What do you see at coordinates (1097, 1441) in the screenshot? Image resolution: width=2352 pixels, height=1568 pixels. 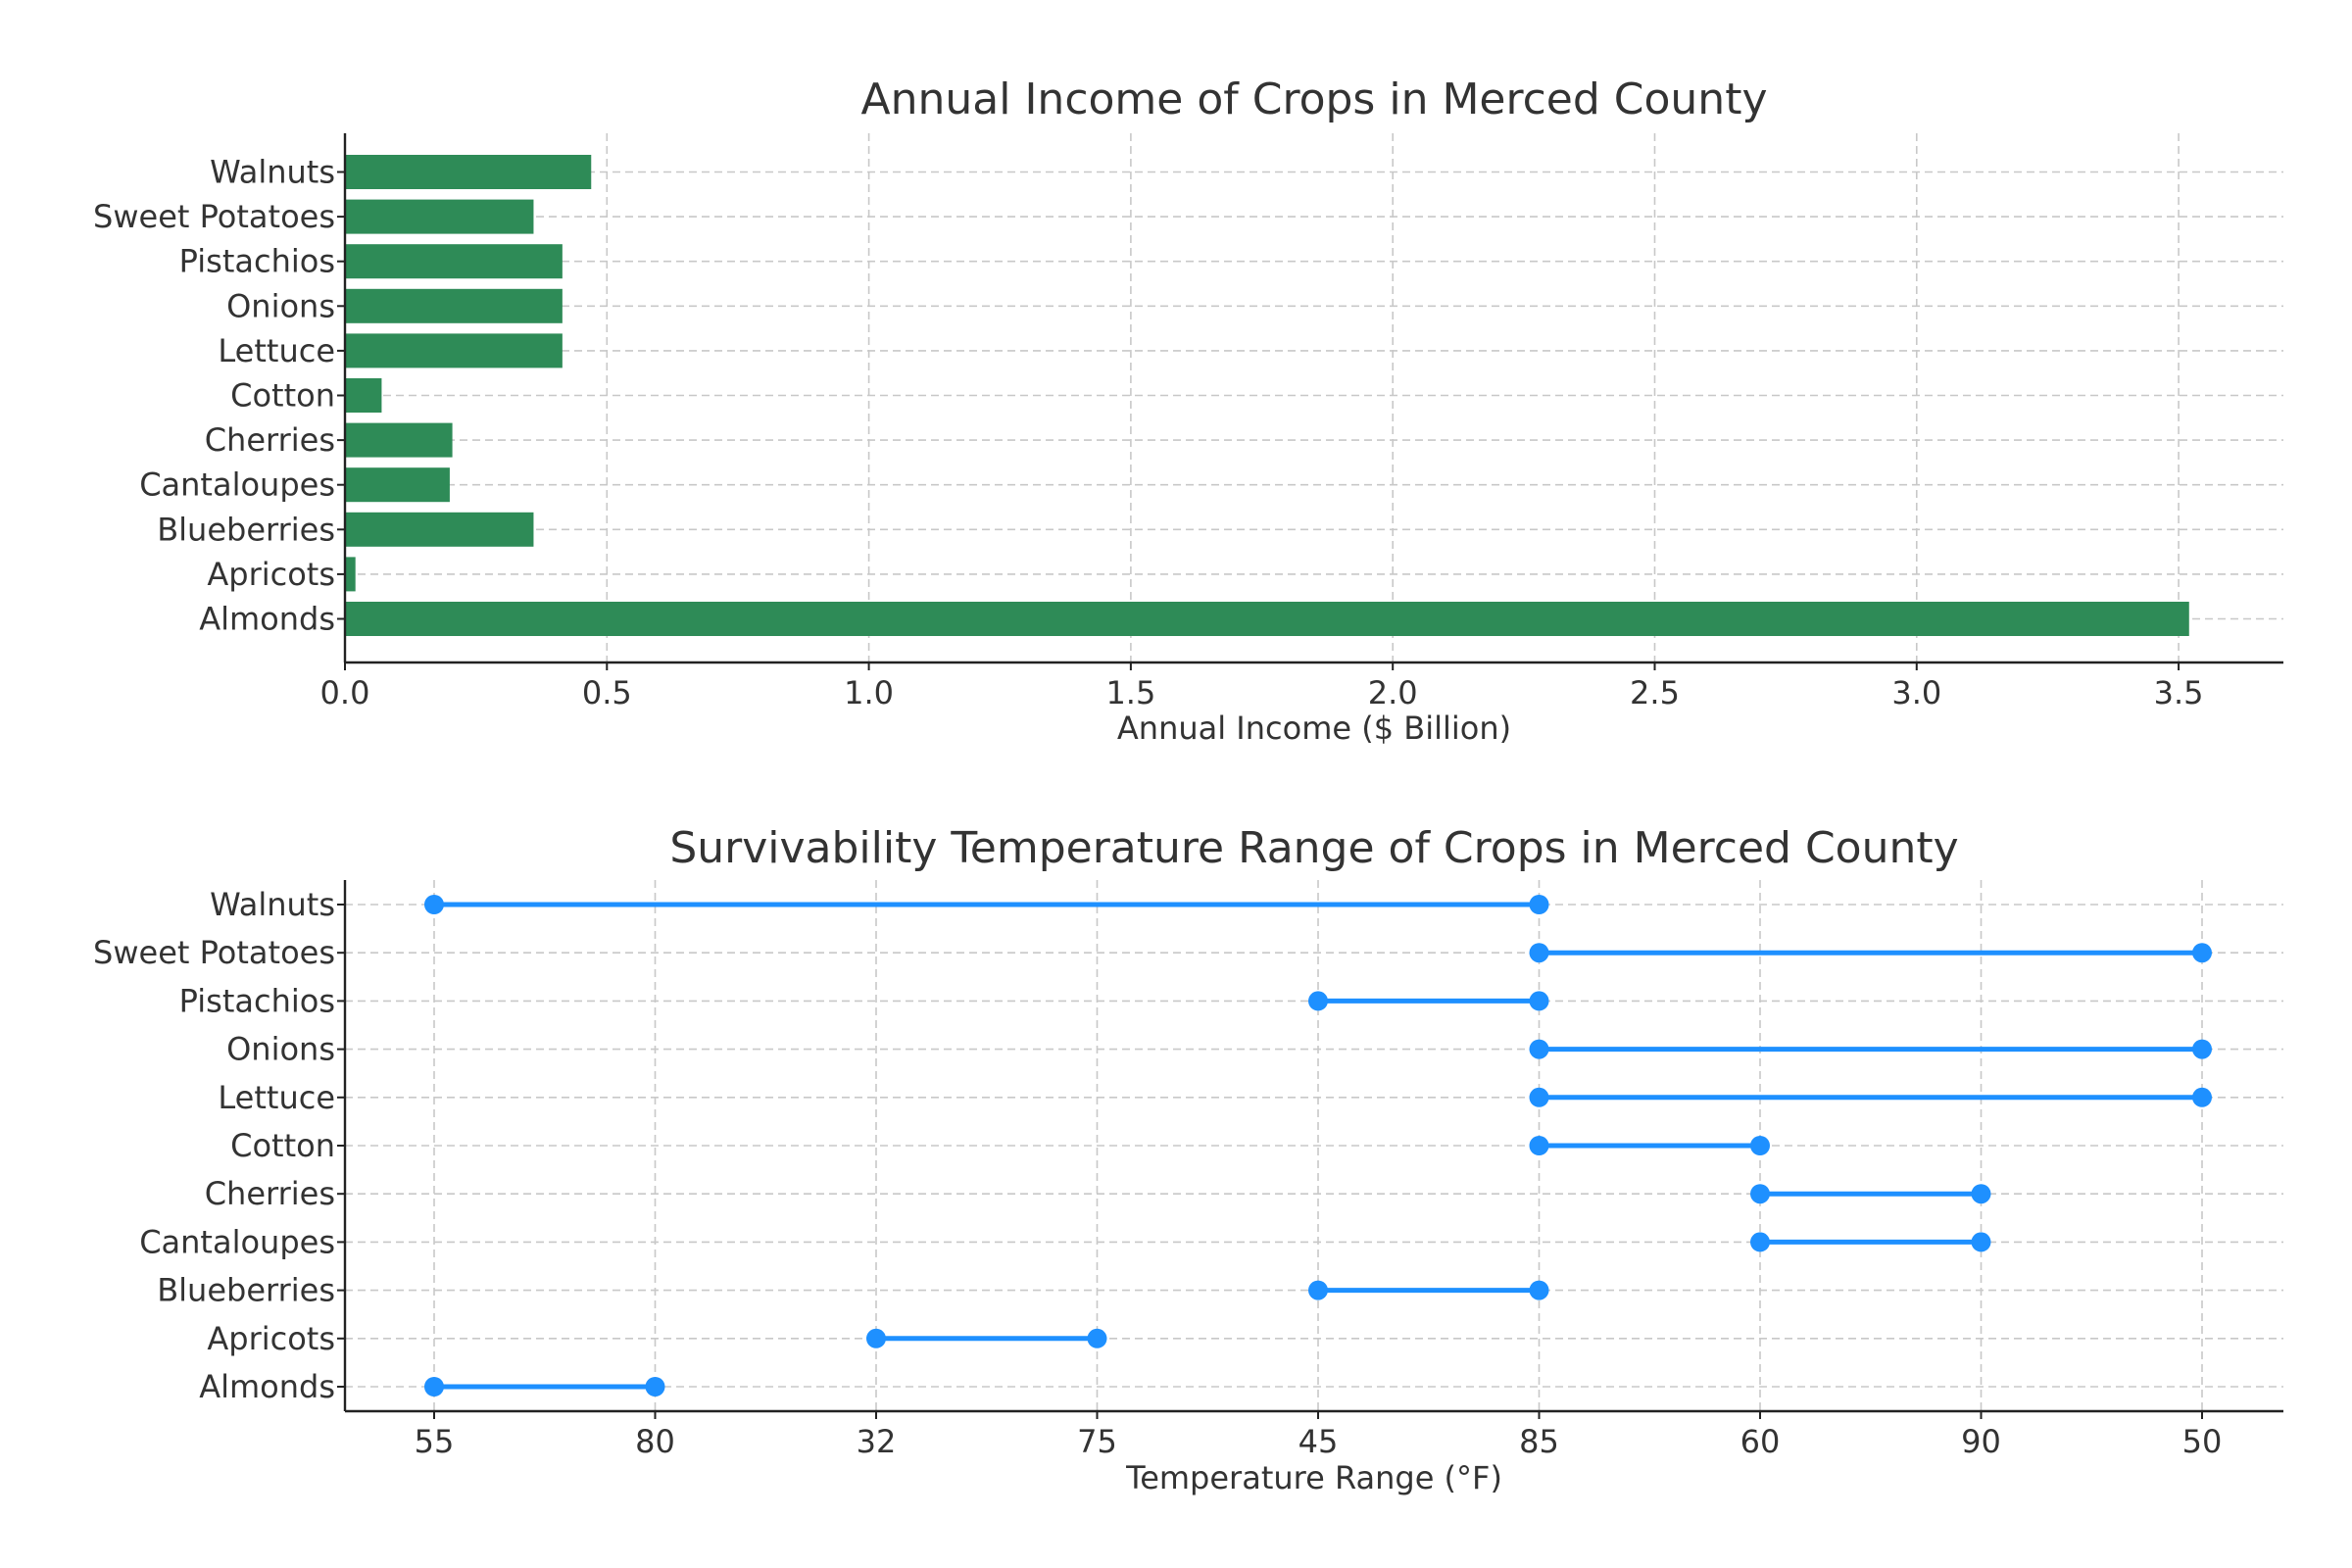 I see `temperature-x-tick-label: 75` at bounding box center [1097, 1441].